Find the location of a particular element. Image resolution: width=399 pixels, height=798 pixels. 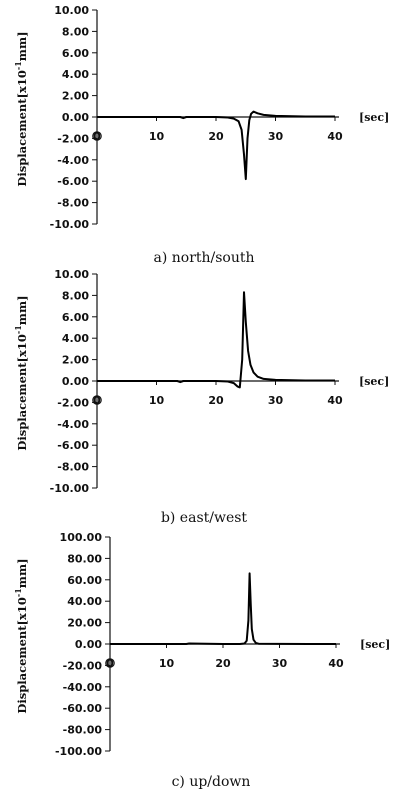

y-tick-label: 20.00 is located at coordinates (84, 623).